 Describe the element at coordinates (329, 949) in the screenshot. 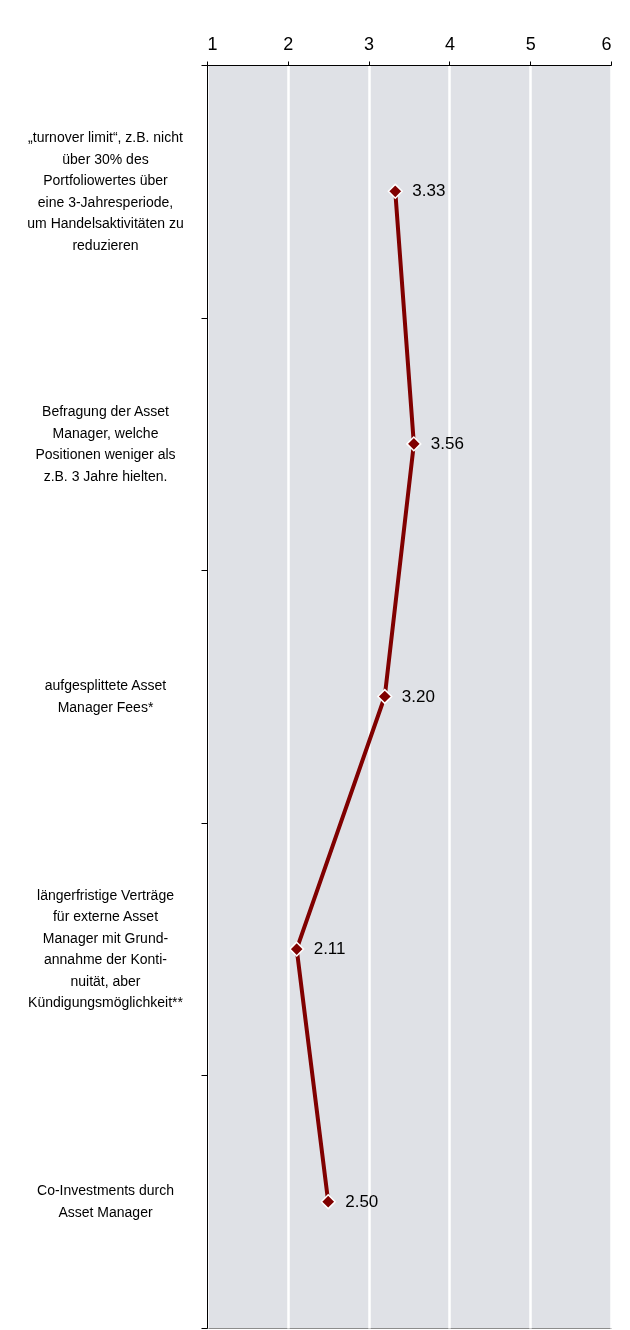

I see `data-label: 2.11` at that location.